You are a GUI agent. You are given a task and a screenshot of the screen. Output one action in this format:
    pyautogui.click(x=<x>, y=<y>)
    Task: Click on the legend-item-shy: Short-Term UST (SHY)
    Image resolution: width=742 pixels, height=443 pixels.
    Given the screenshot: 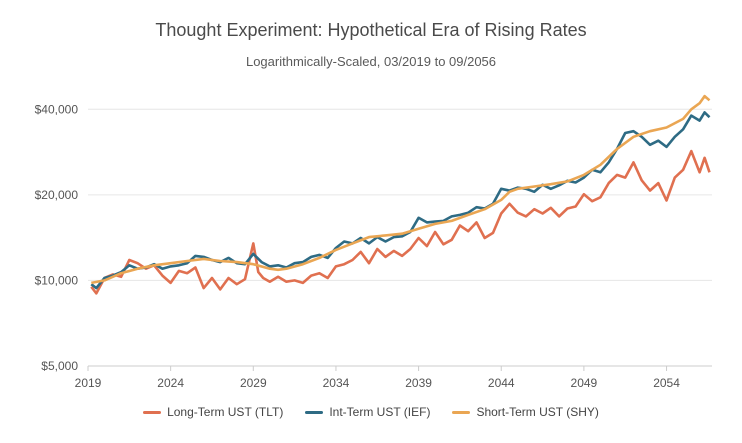 What is the action you would take?
    pyautogui.click(x=525, y=412)
    